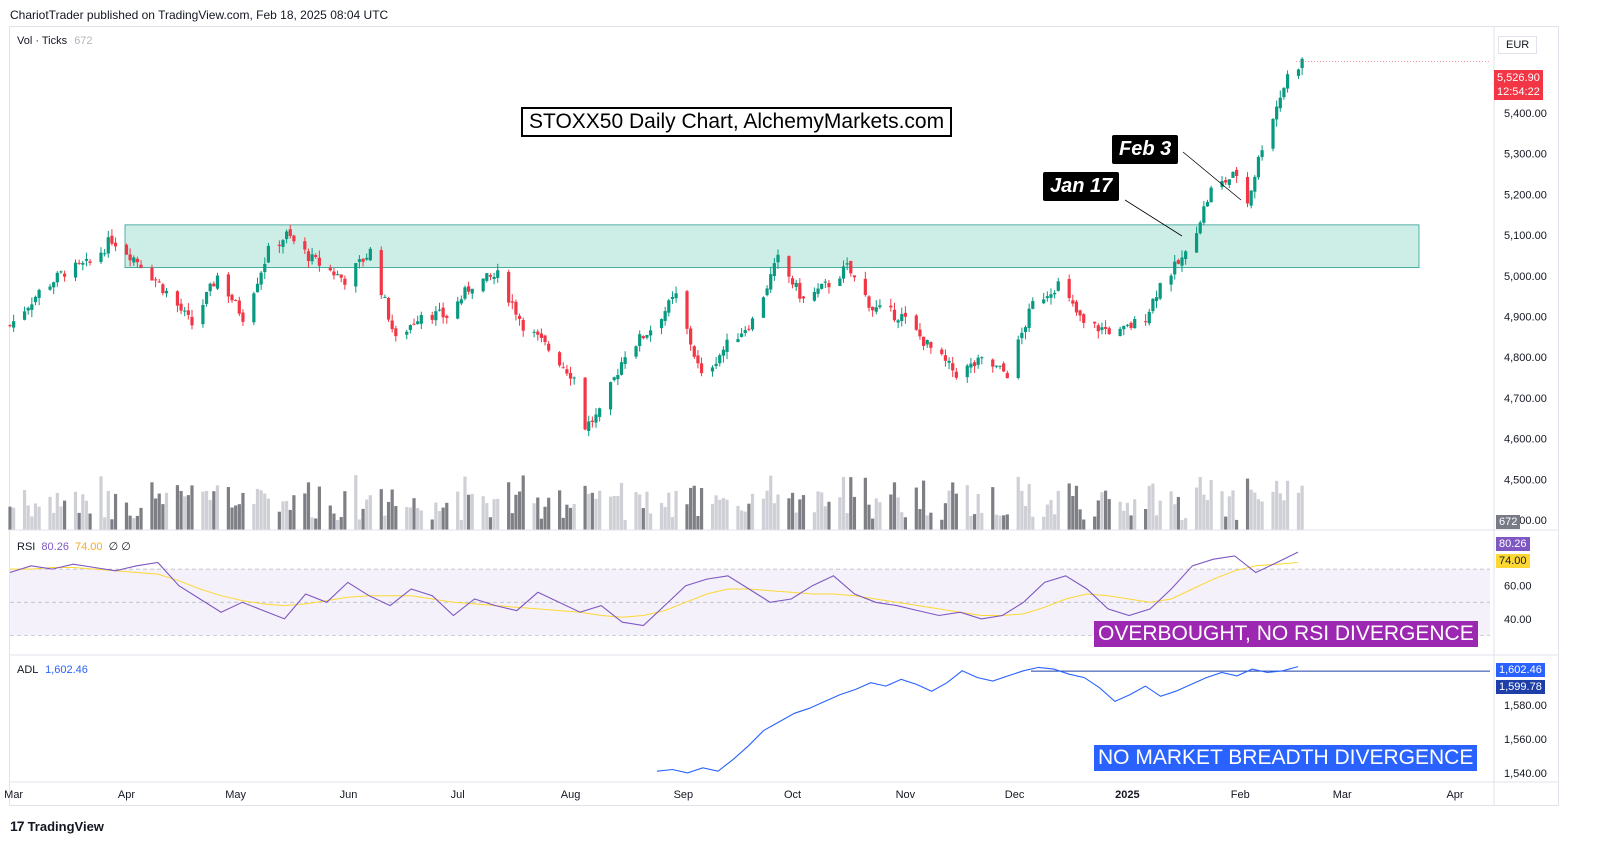  I want to click on price-tick-label: 4,700.00, so click(1525, 399).